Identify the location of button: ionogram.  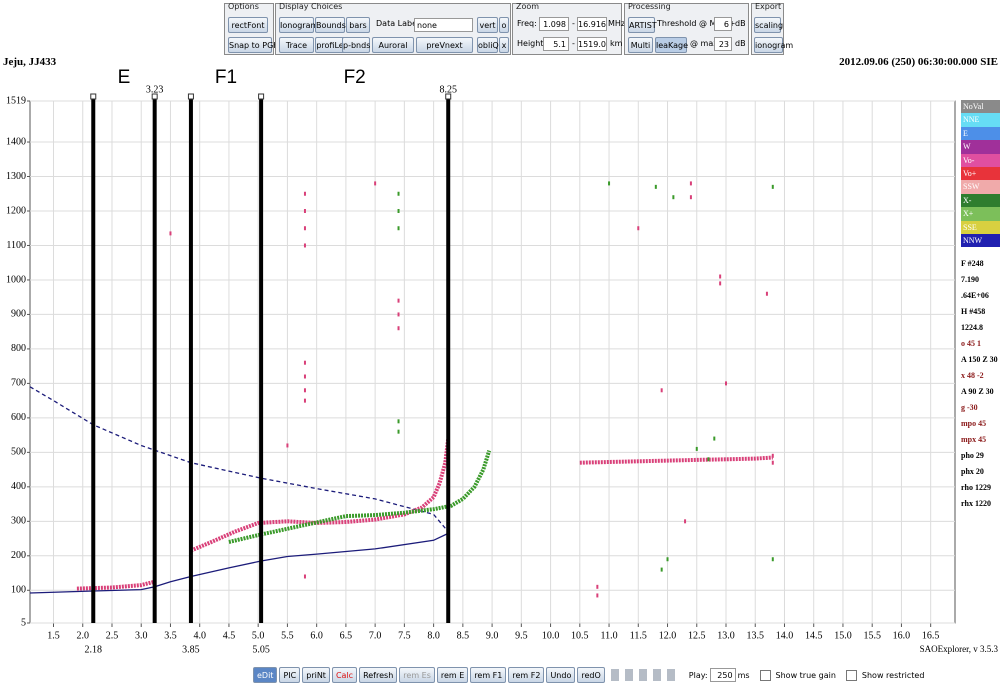
(773, 45).